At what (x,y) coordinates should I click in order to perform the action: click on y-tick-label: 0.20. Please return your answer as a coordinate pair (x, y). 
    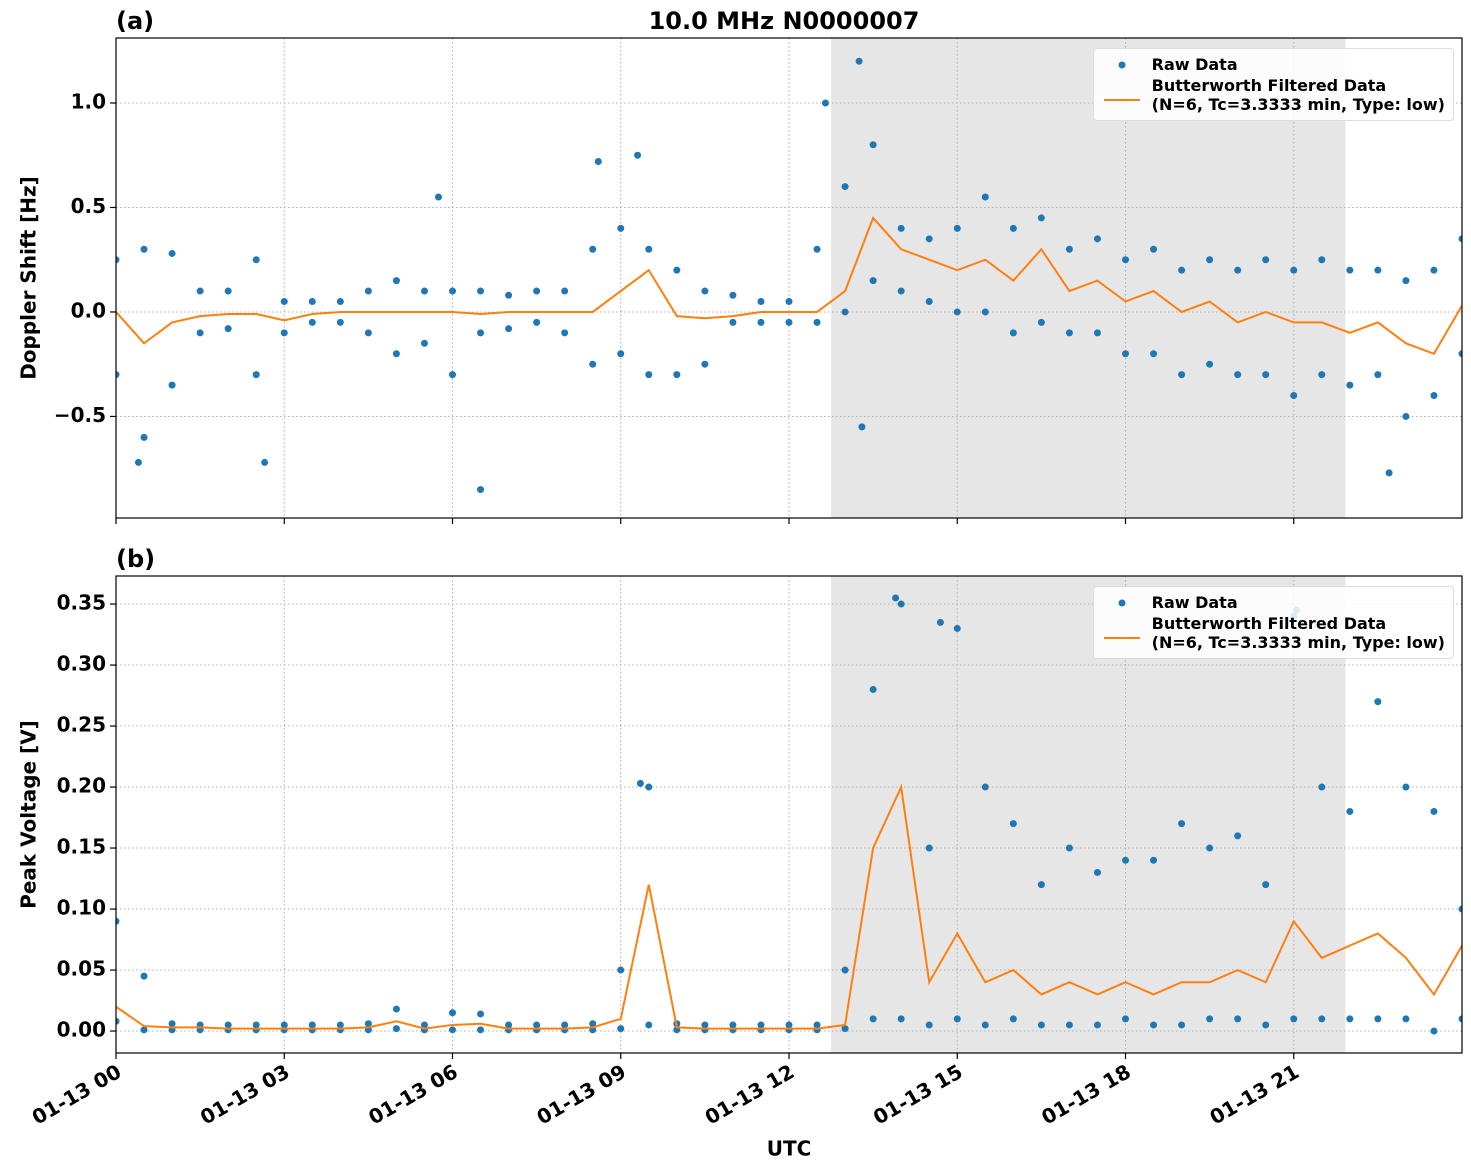
    Looking at the image, I should click on (81, 786).